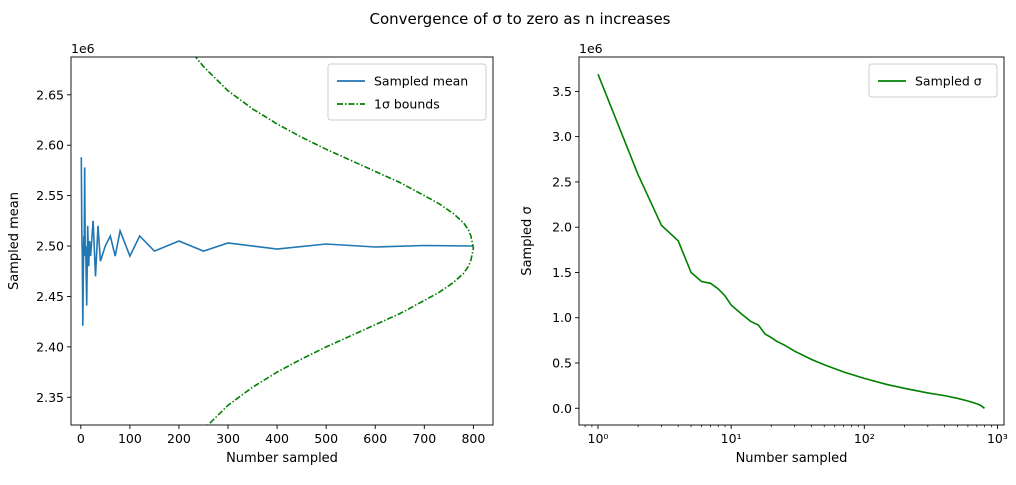 This screenshot has height=485, width=1016. I want to click on x-tick-label: 10³, so click(997, 438).